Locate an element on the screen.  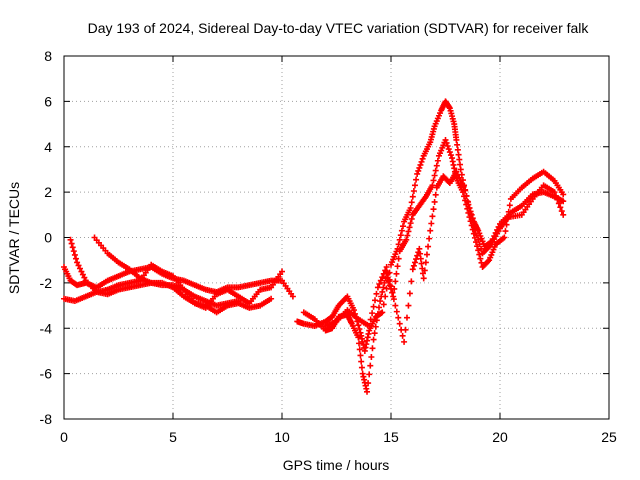
y-tick-label: -8 is located at coordinates (46, 419).